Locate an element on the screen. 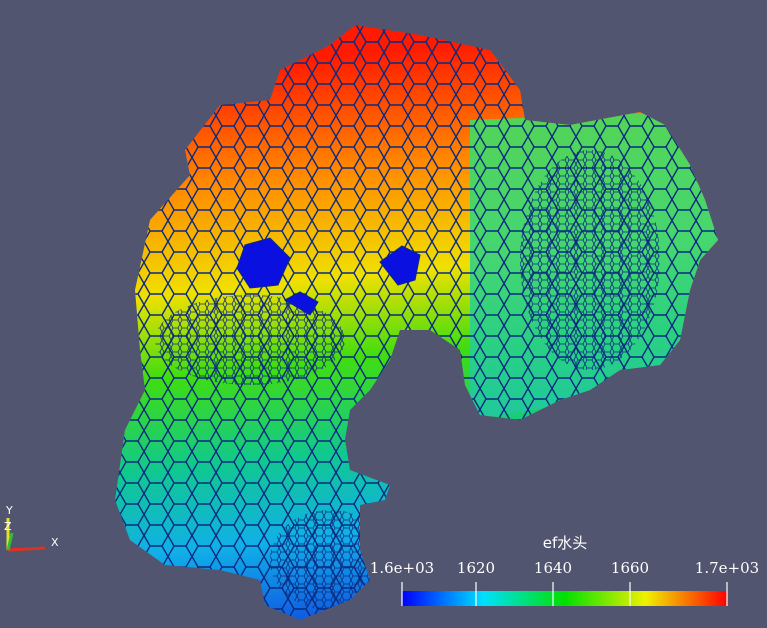 The image size is (767, 628). colorbar-title: ef水头 is located at coordinates (565, 543).